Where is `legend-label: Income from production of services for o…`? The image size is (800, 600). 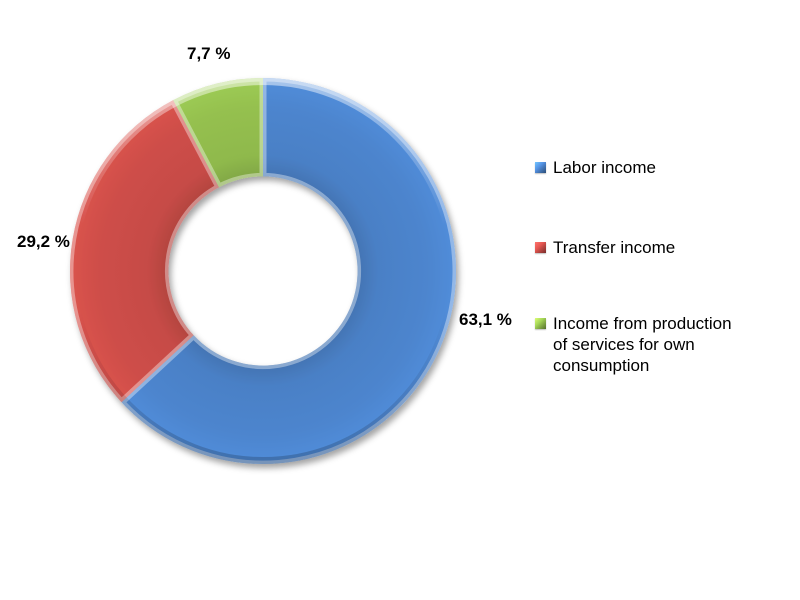 legend-label: Income from production of services for o… is located at coordinates (642, 344).